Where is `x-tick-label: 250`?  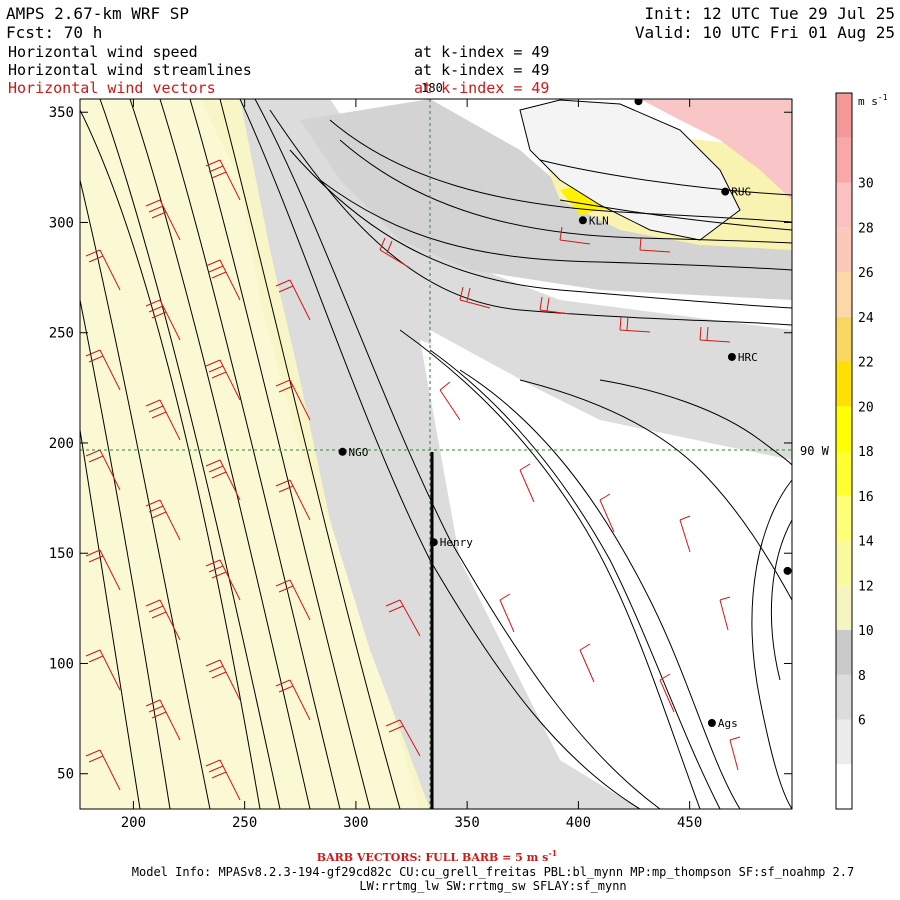 x-tick-label: 250 is located at coordinates (244, 823).